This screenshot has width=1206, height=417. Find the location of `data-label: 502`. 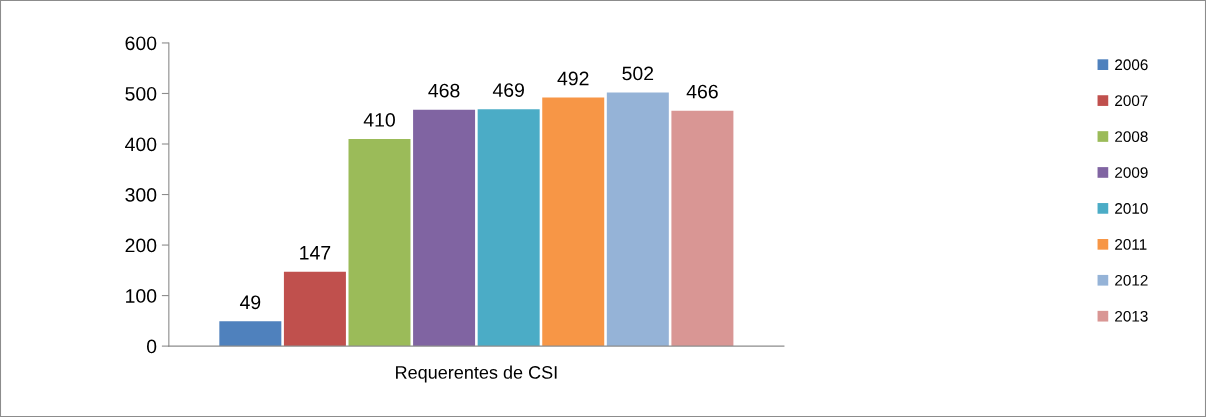

data-label: 502 is located at coordinates (638, 73).